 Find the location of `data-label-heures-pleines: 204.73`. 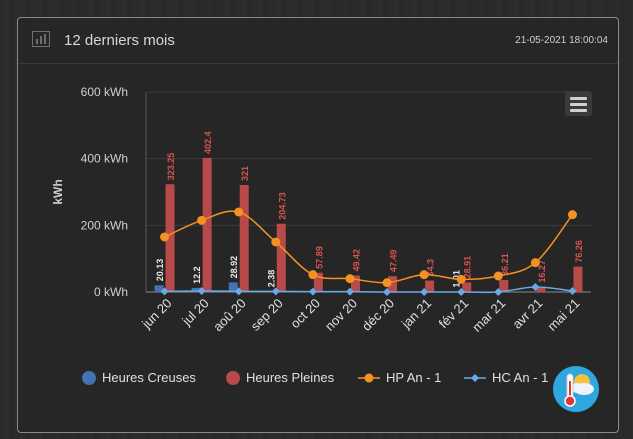

data-label-heures-pleines: 204.73 is located at coordinates (282, 206).